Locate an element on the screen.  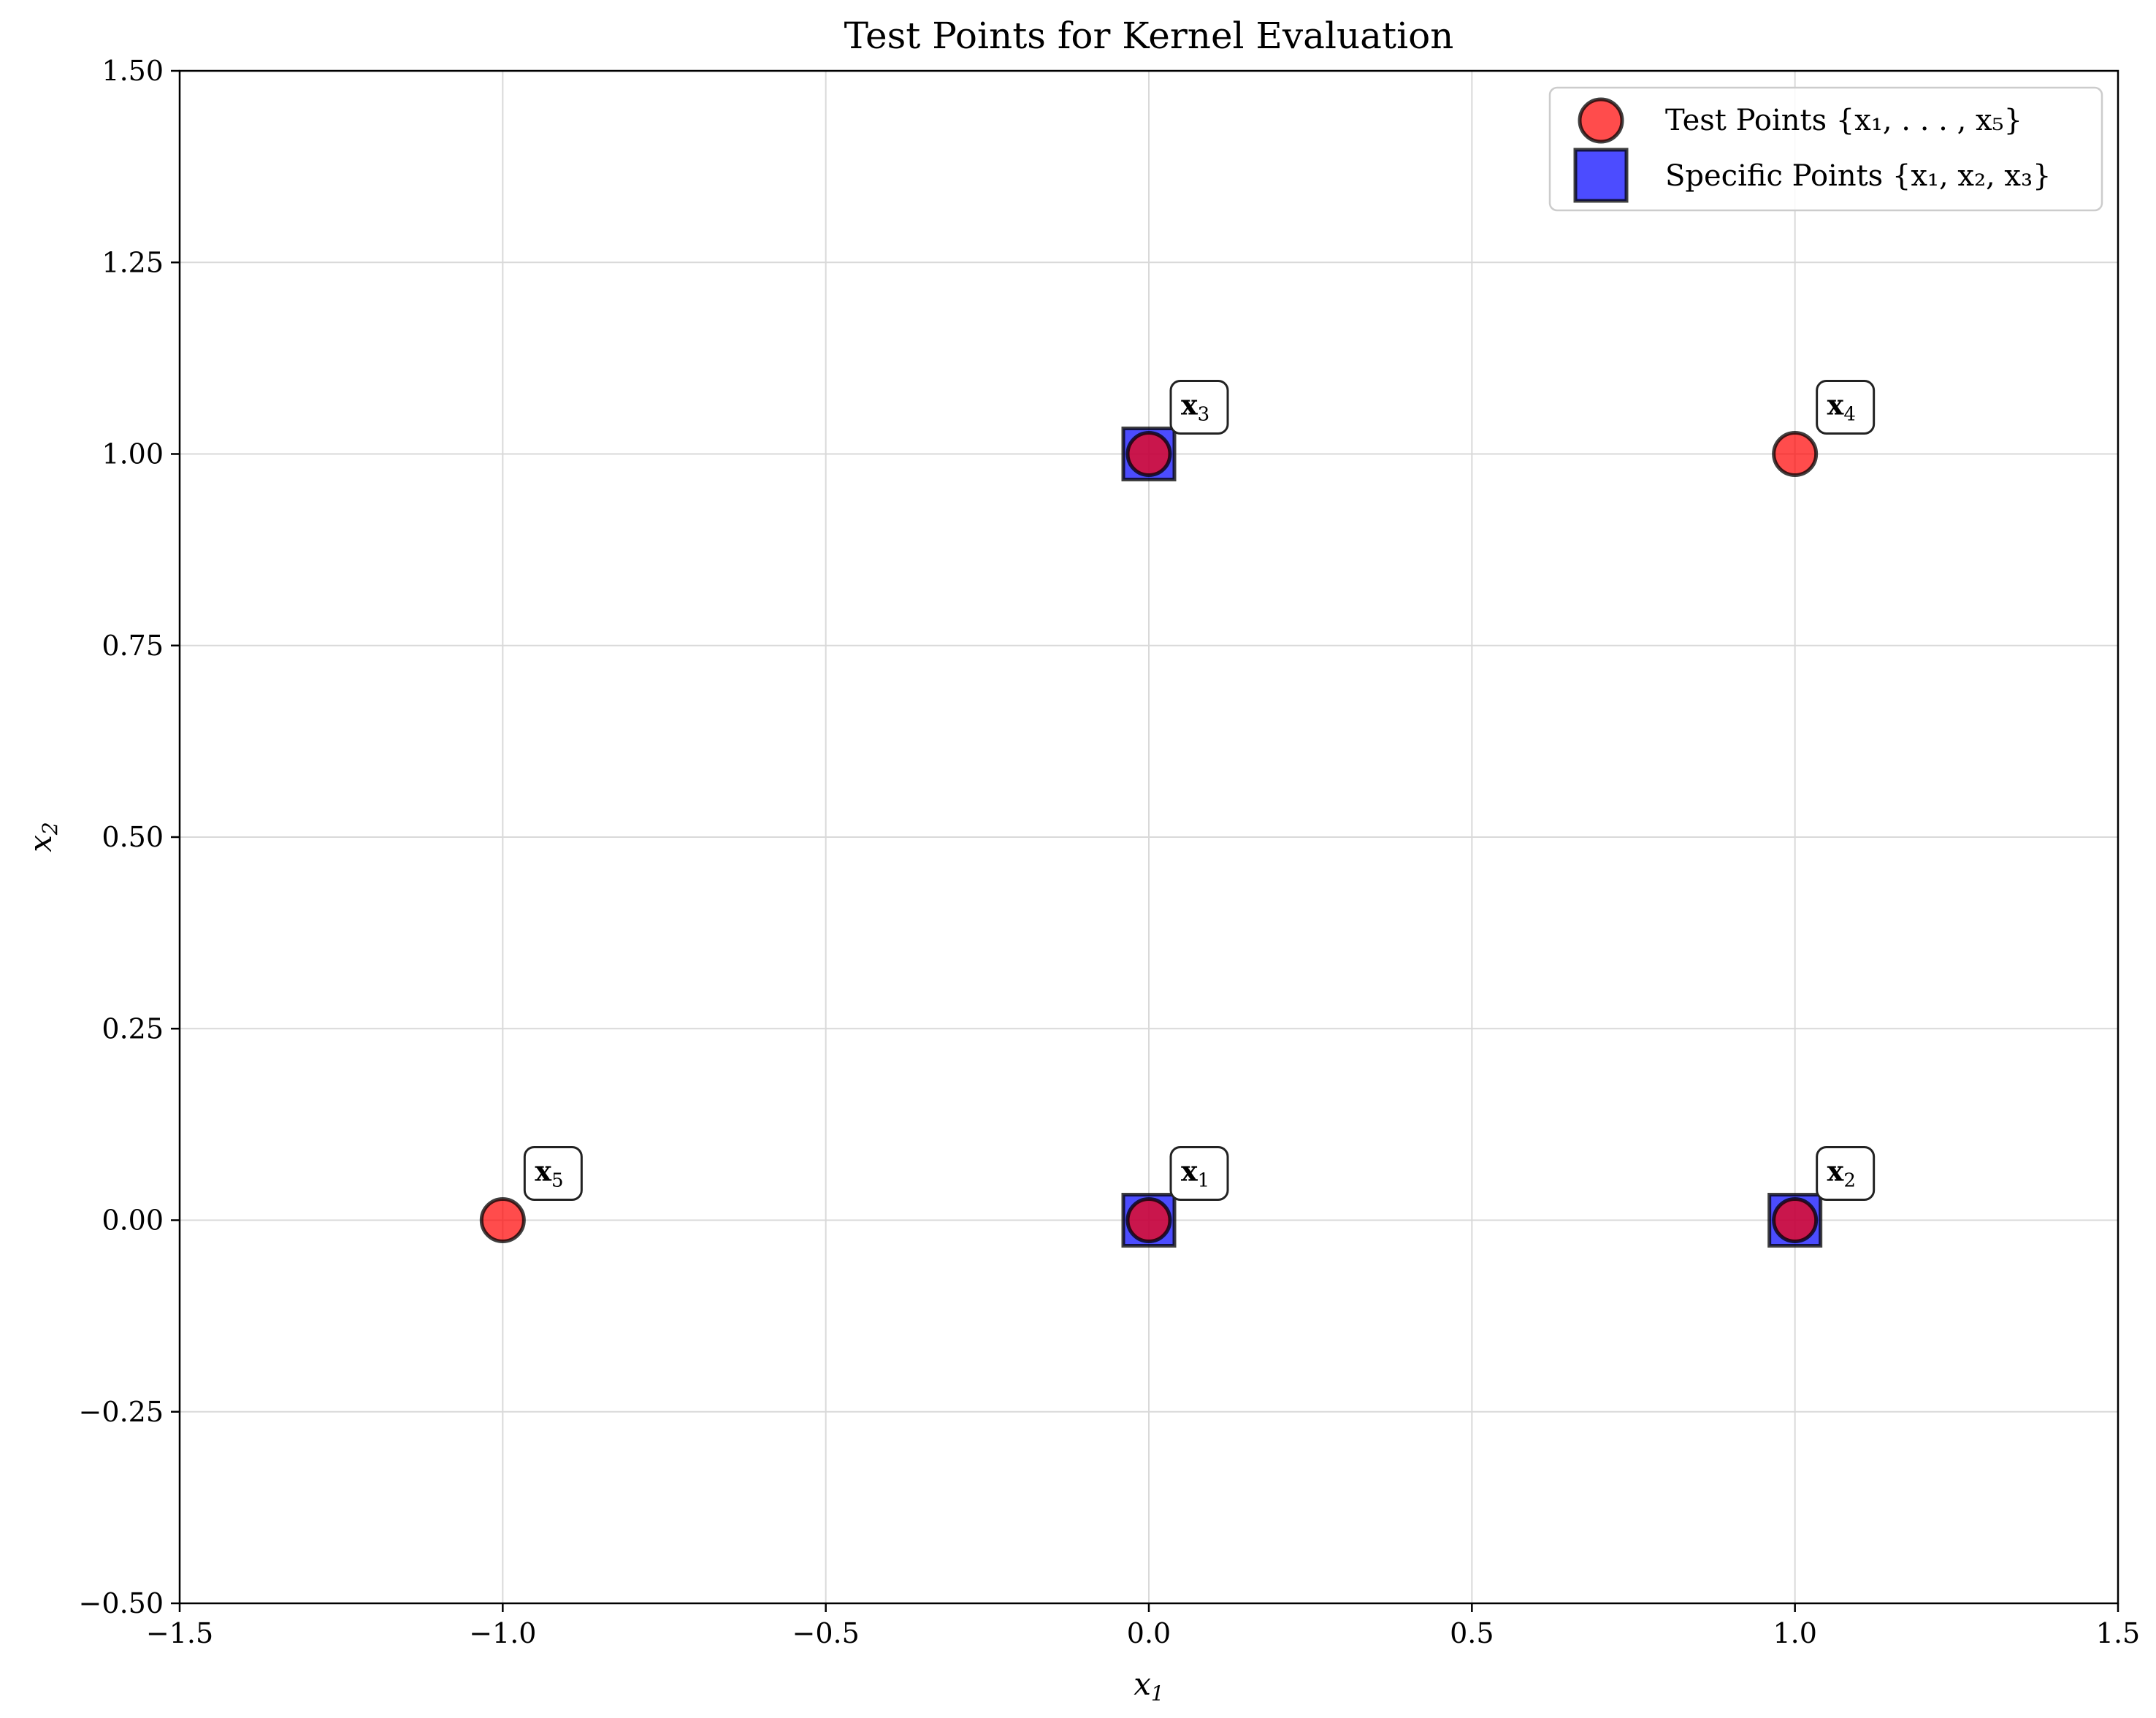
x-tick-label: 1.0 is located at coordinates (1795, 1633).